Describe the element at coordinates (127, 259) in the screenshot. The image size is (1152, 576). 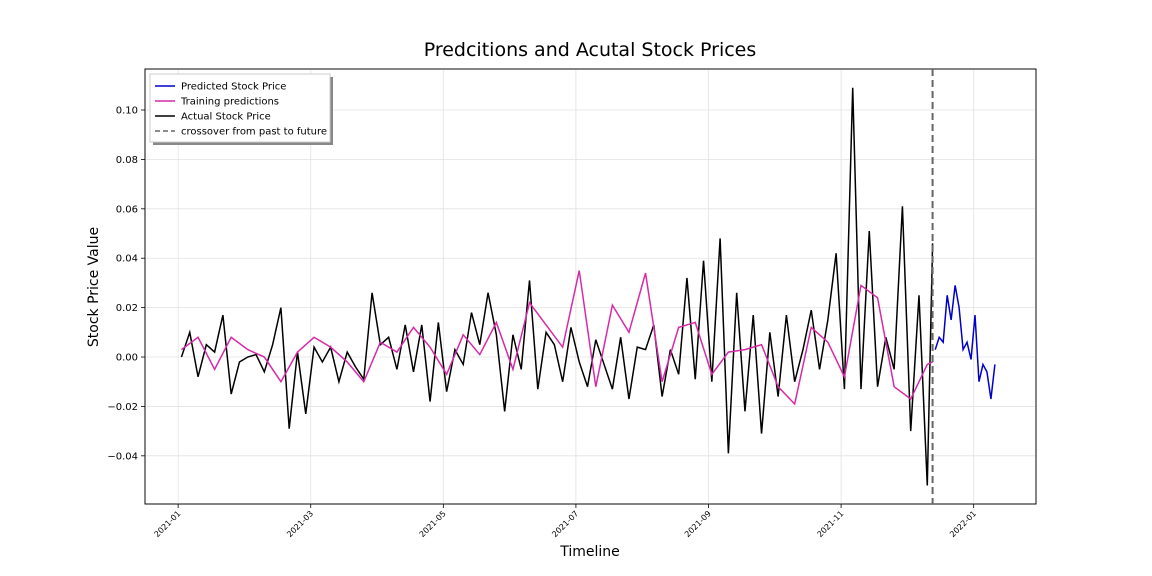
I see `y-tick-label: 0.04` at that location.